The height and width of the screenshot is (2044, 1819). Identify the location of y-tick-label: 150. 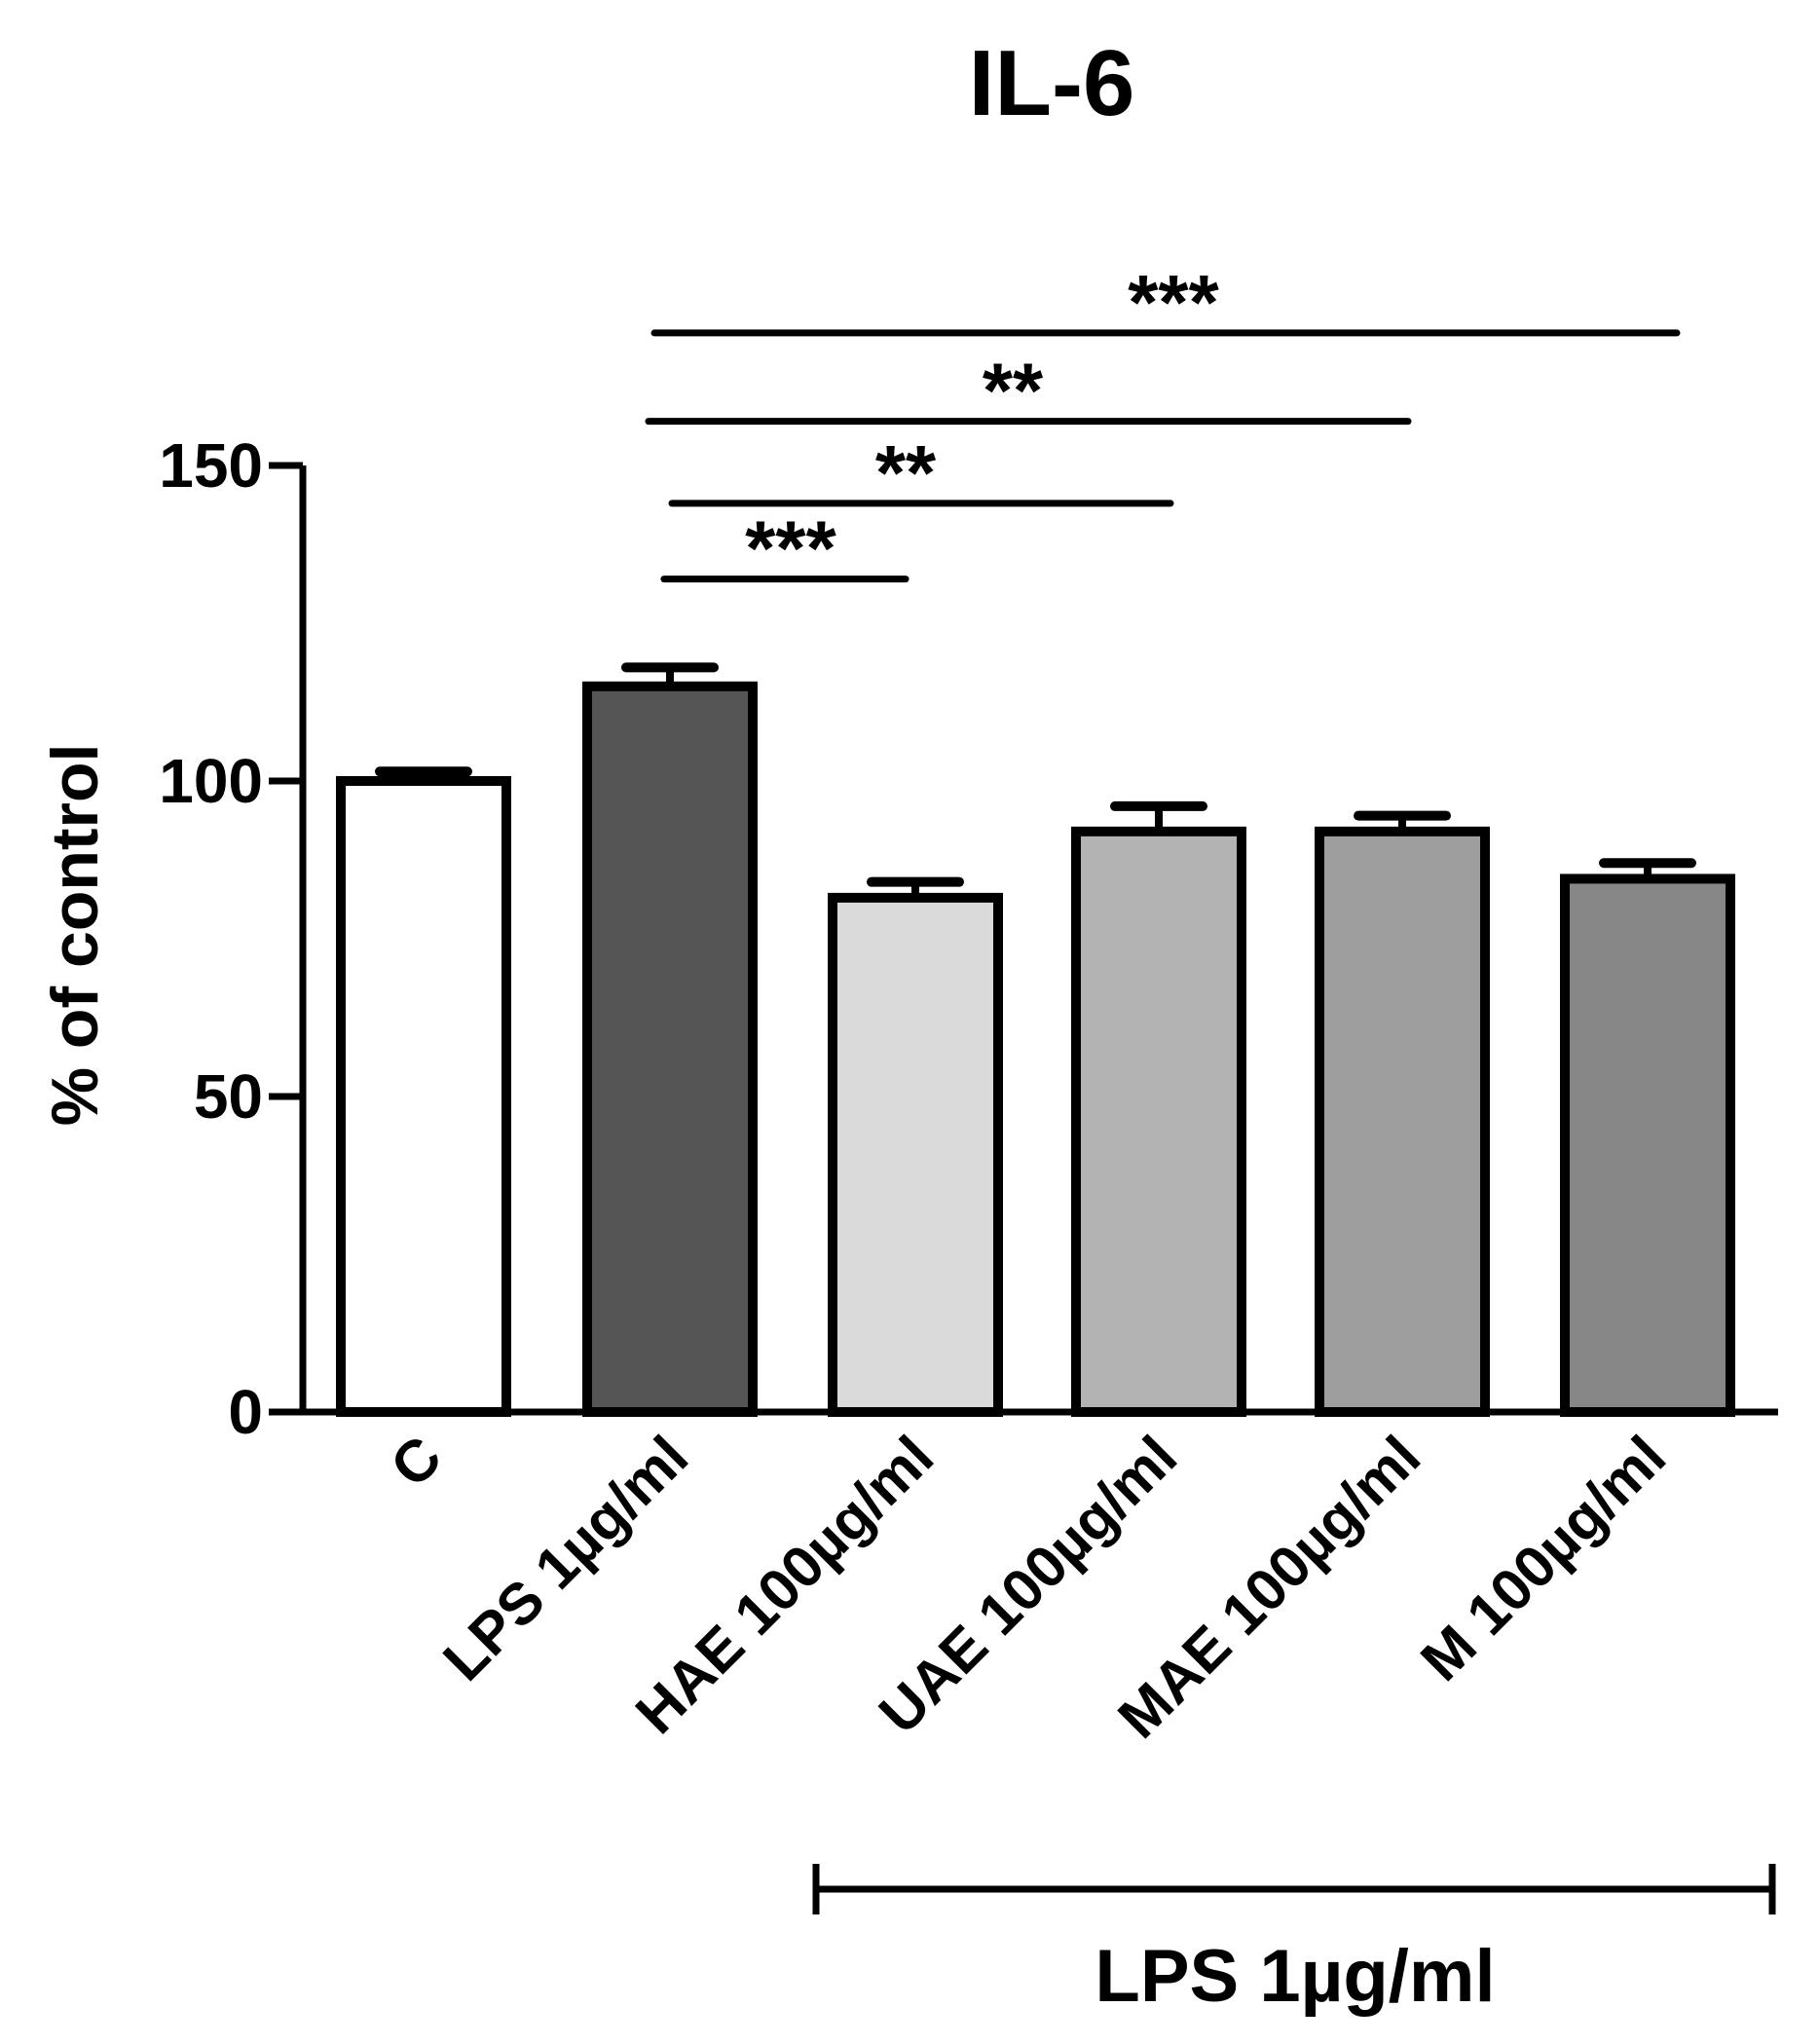
(211, 465).